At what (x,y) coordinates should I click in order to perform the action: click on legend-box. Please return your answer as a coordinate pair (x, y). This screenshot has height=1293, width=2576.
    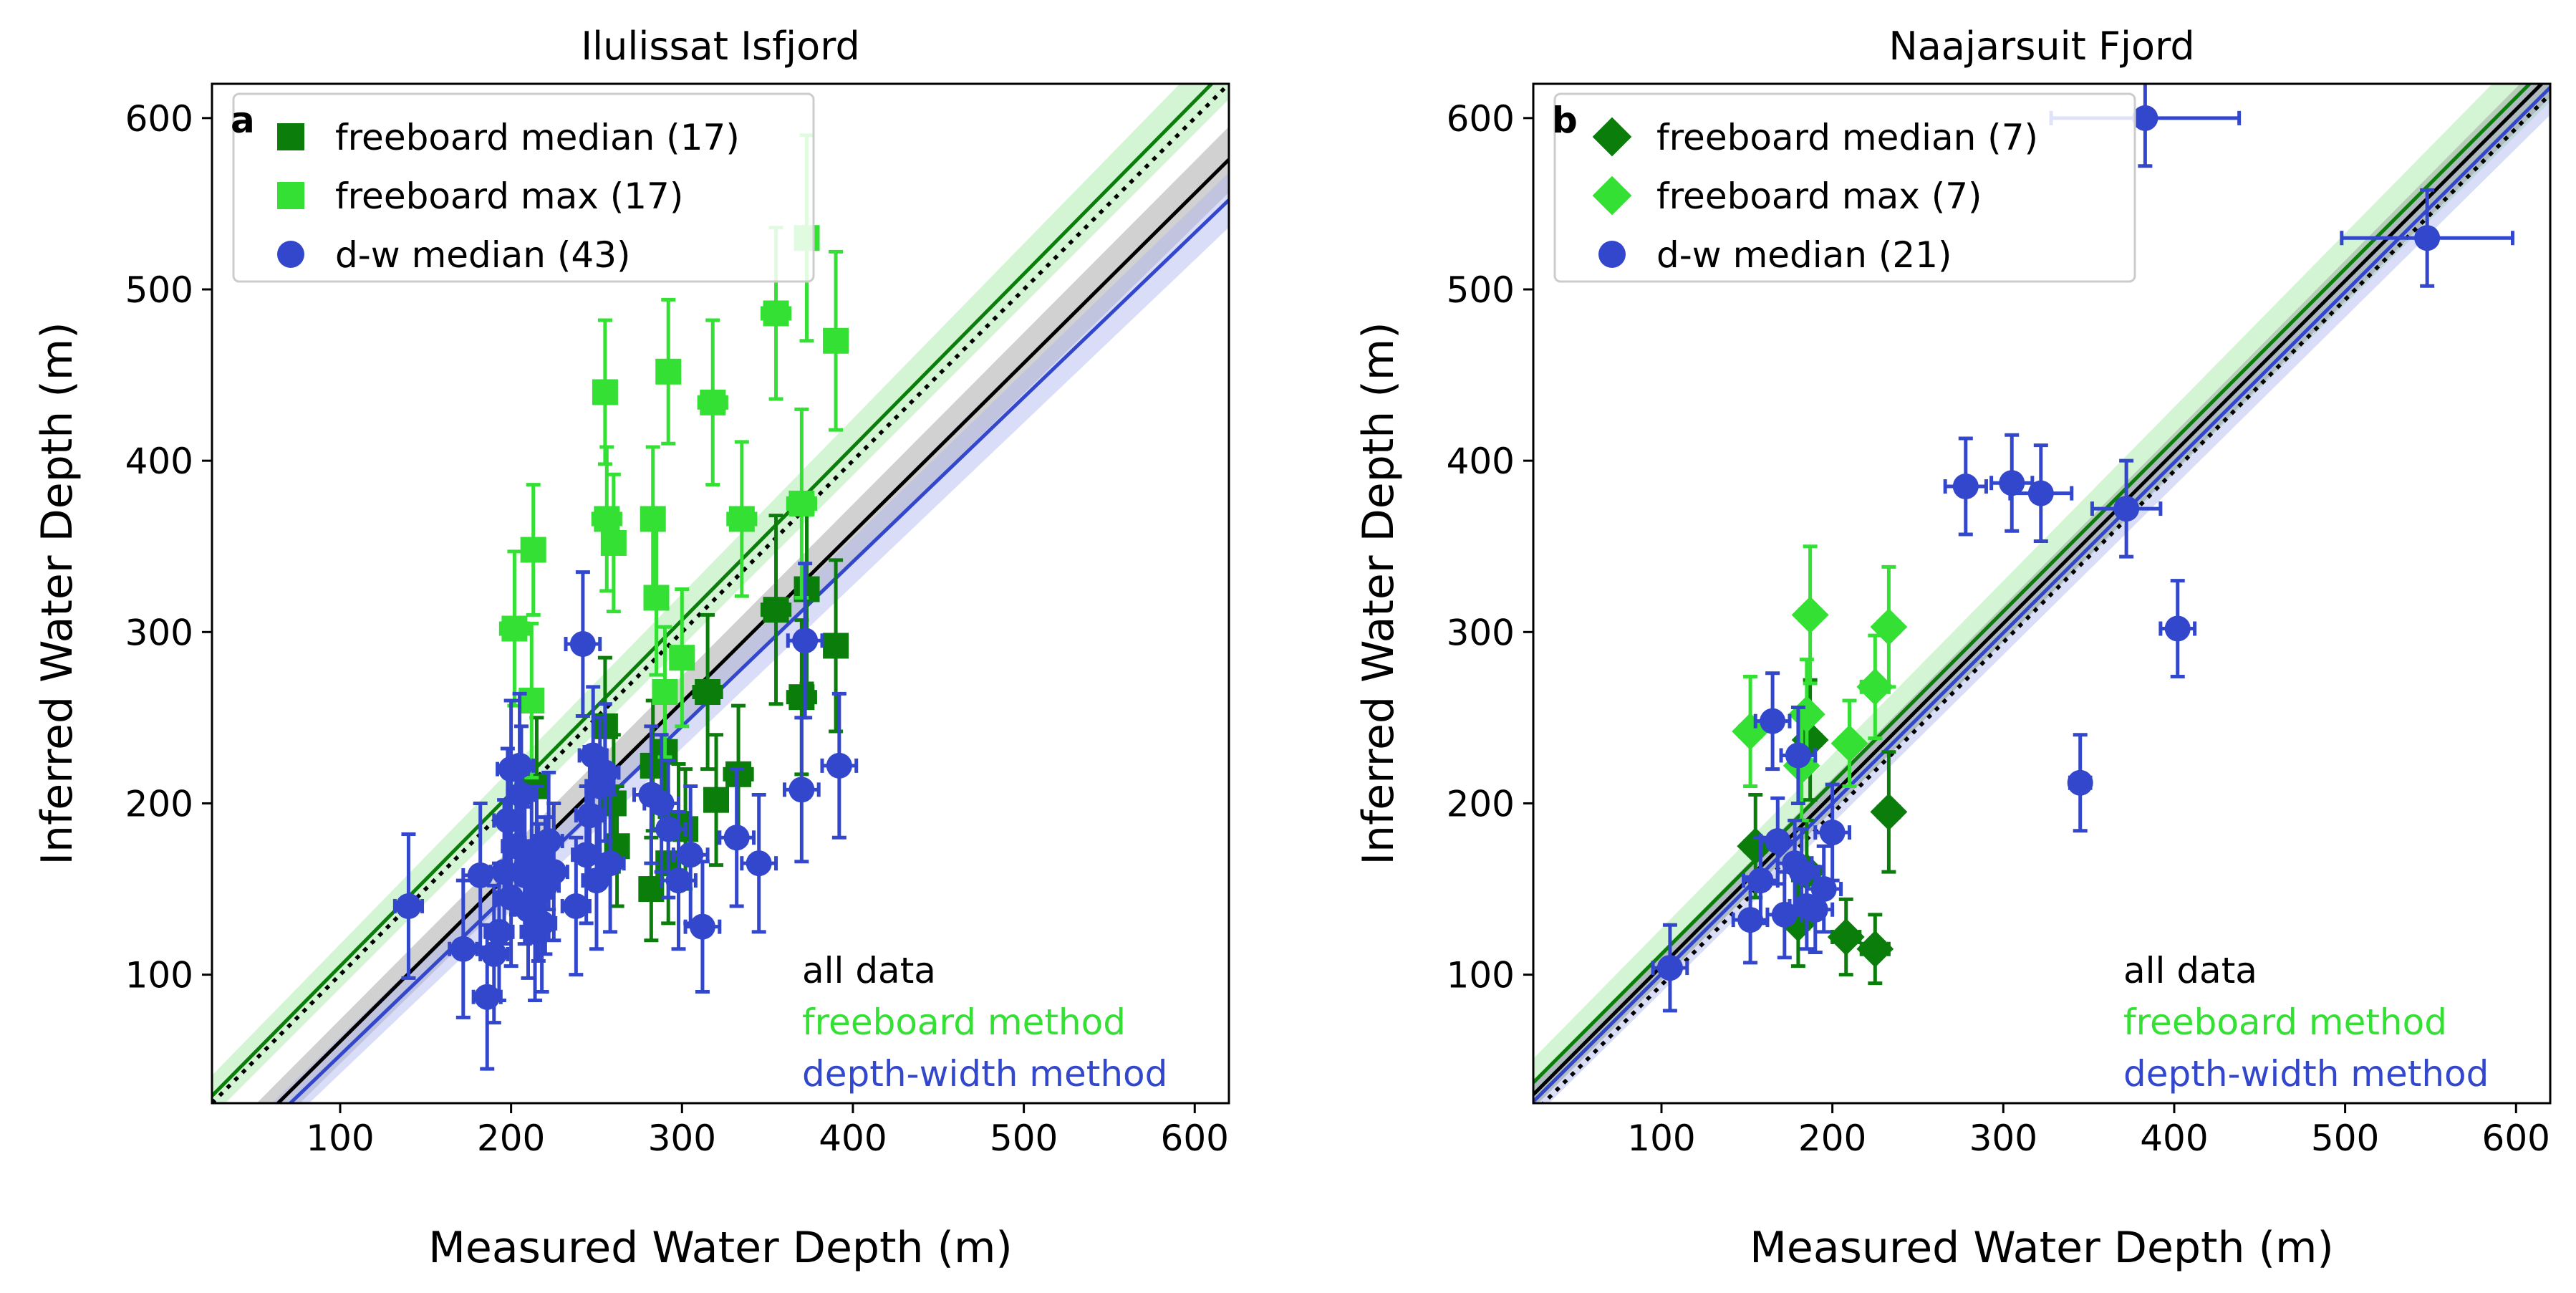
    Looking at the image, I should click on (523, 187).